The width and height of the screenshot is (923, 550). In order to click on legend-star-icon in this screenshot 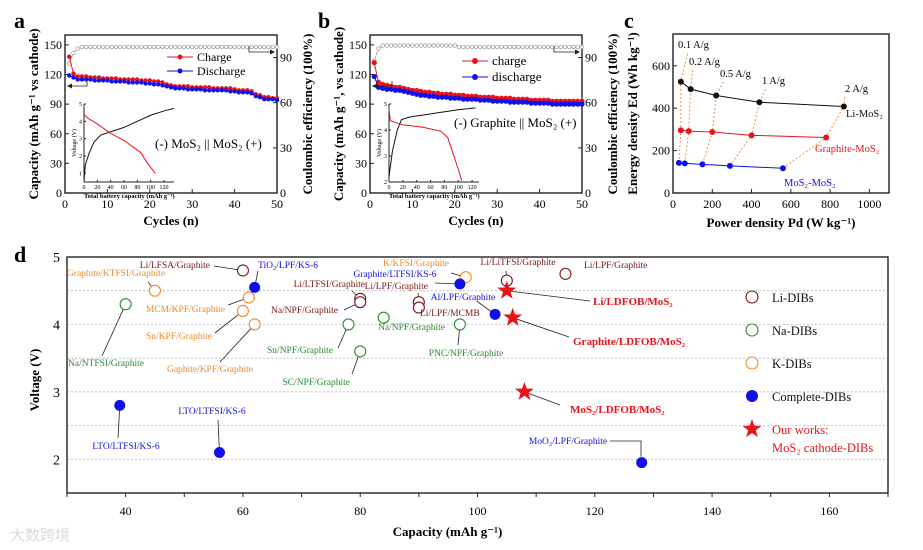, I will do `click(752, 428)`.